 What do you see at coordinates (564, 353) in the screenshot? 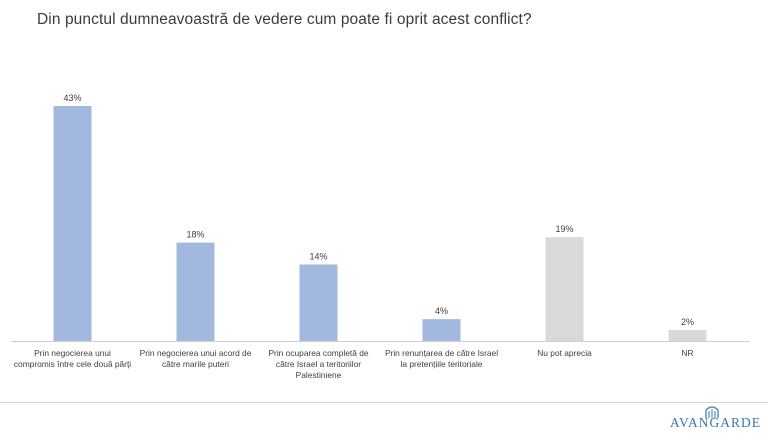
I see `category-label: Nu pot aprecia` at bounding box center [564, 353].